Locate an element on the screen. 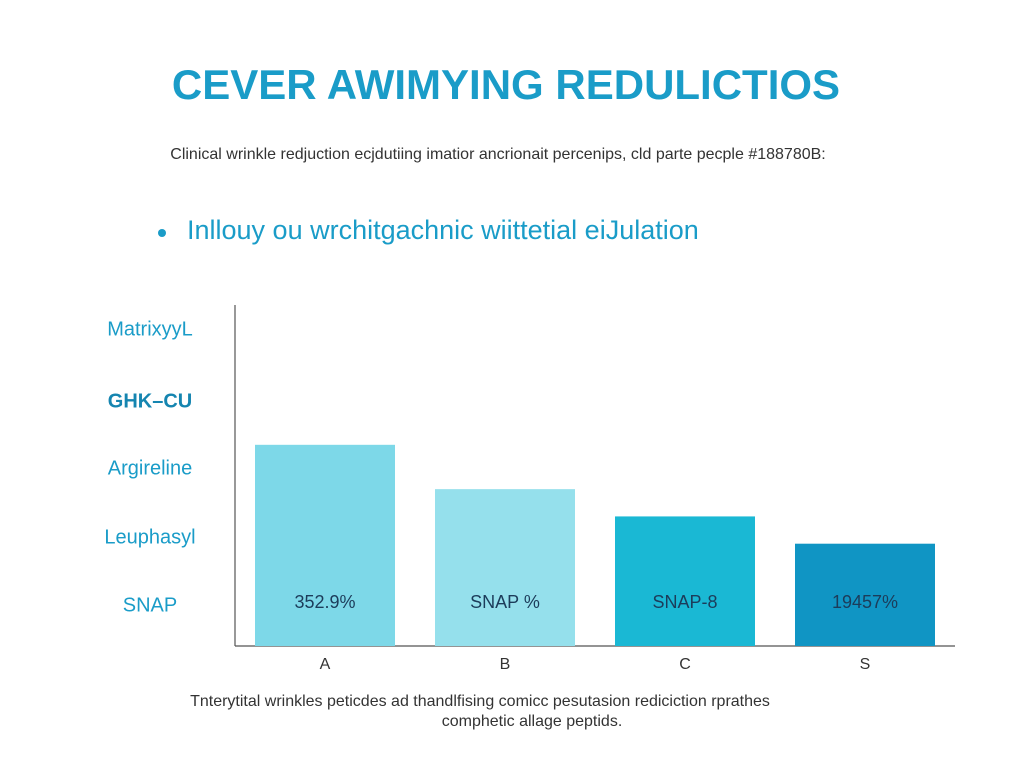  x-tick-label: A is located at coordinates (325, 664).